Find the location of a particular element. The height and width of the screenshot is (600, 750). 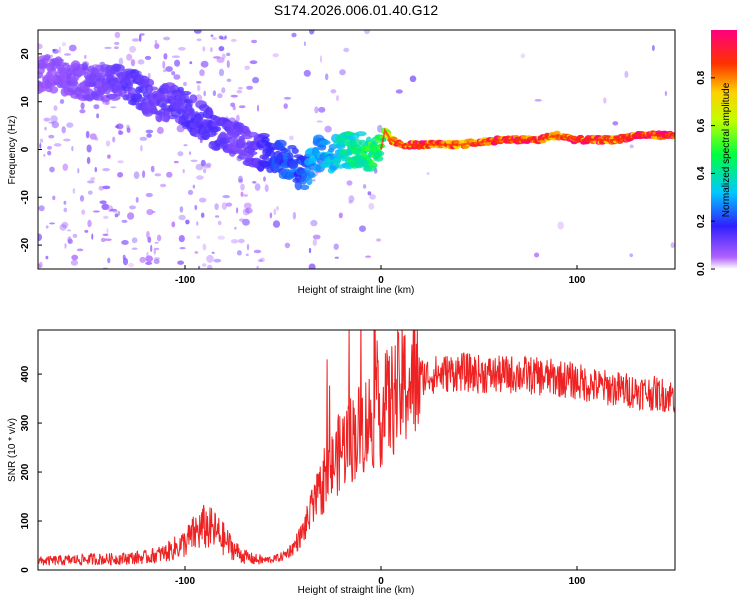

colorbar-tick-label: 0.0 is located at coordinates (701, 269).